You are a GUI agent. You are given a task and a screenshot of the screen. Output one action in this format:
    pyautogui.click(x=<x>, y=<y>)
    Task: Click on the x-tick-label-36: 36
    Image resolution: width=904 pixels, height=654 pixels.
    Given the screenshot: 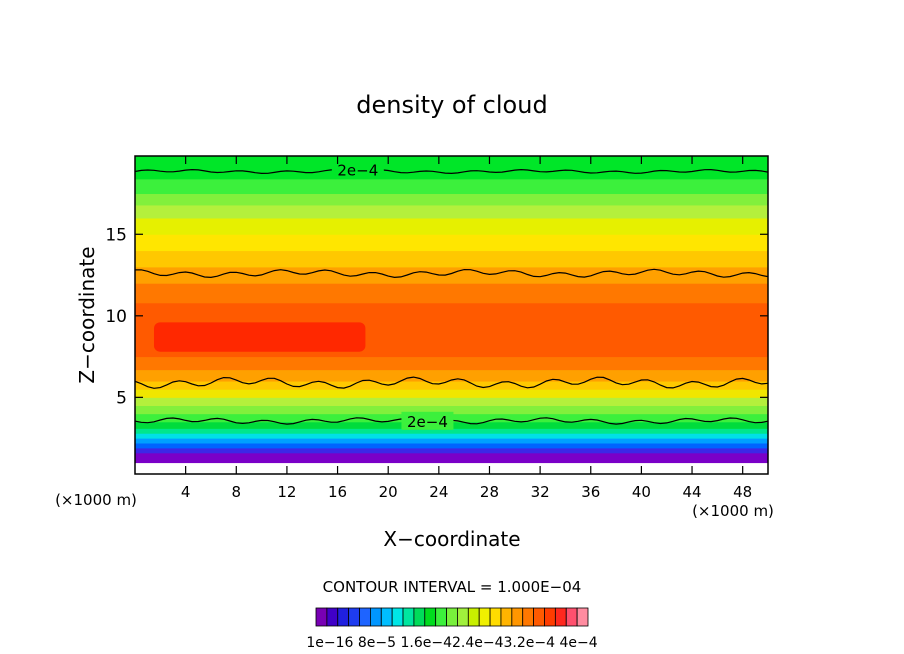 What is the action you would take?
    pyautogui.click(x=590, y=492)
    